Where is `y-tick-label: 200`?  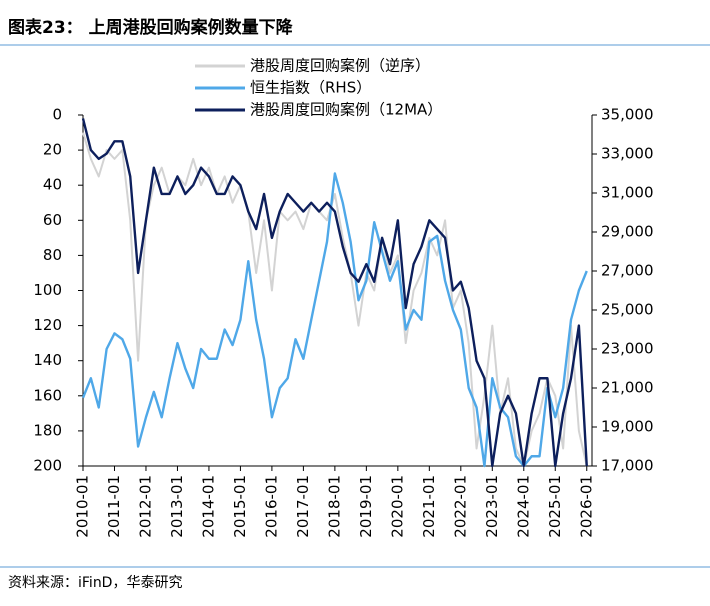 y-tick-label: 200 is located at coordinates (47, 466).